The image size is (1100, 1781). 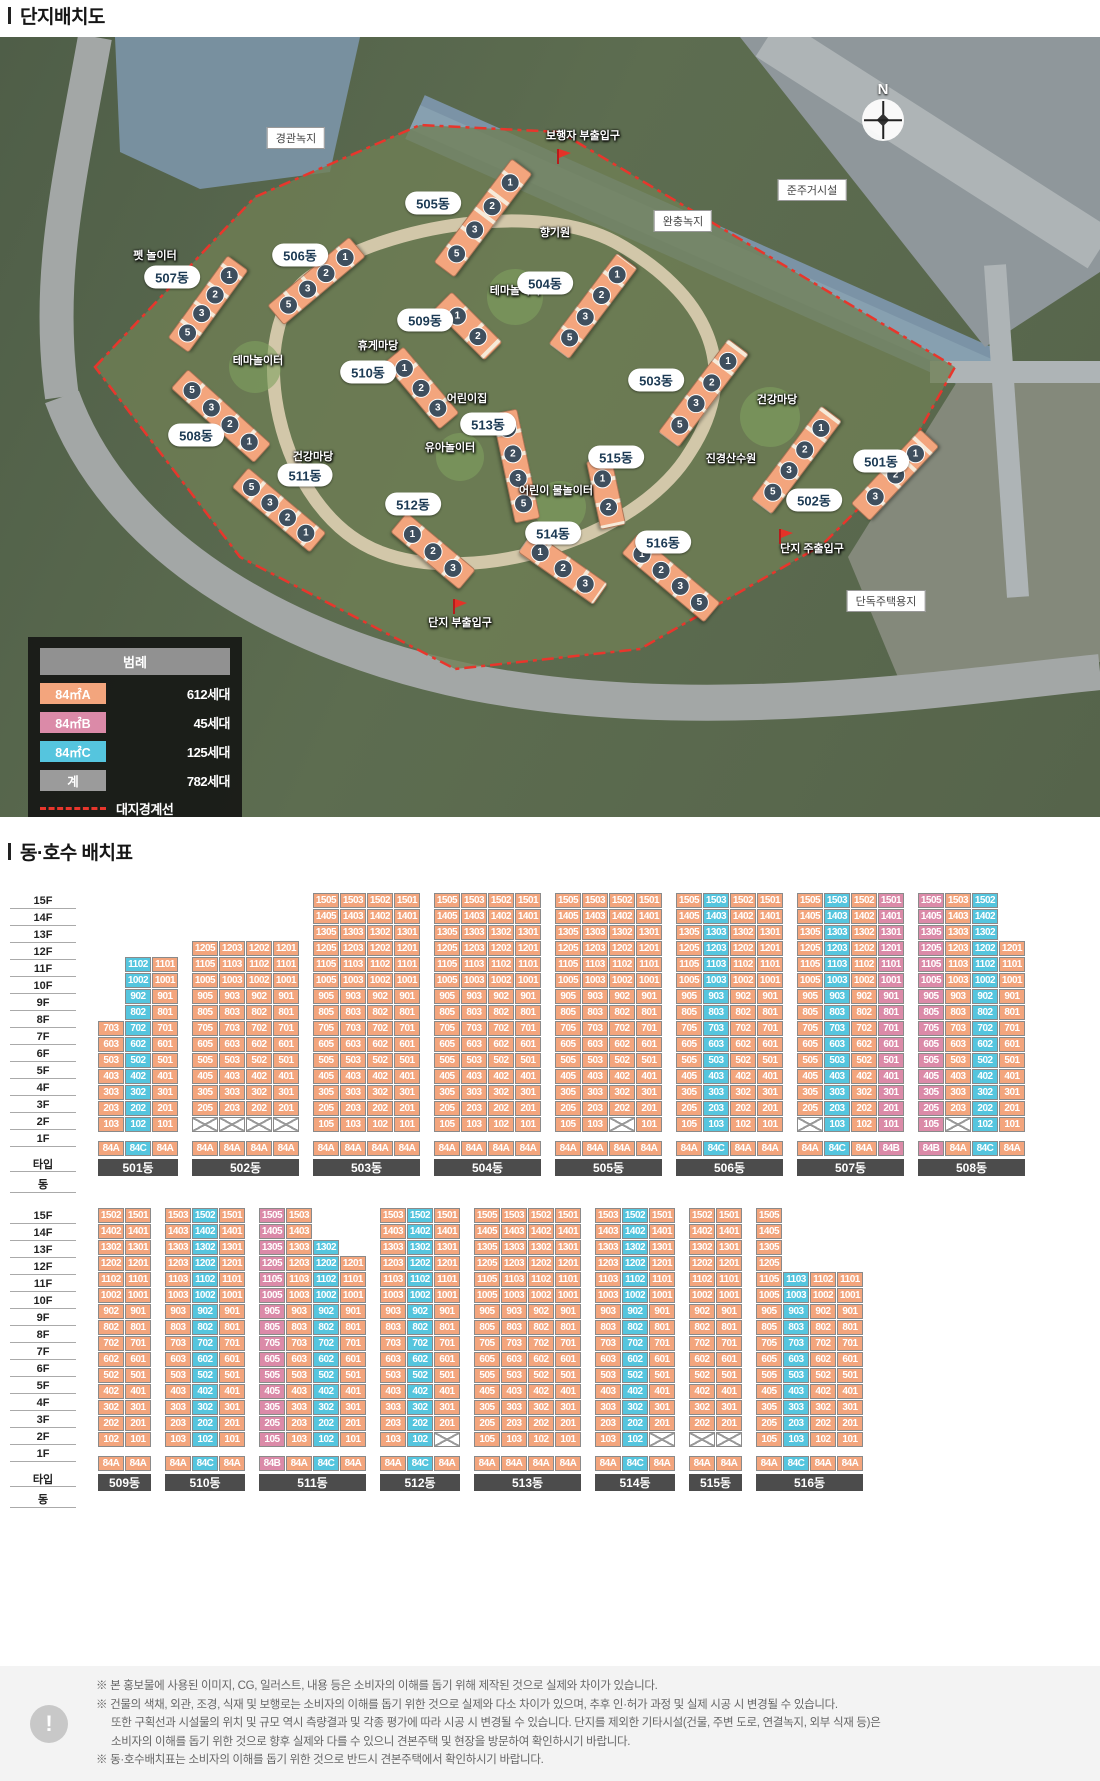 I want to click on unit-type-cell: 84C, so click(x=635, y=1463).